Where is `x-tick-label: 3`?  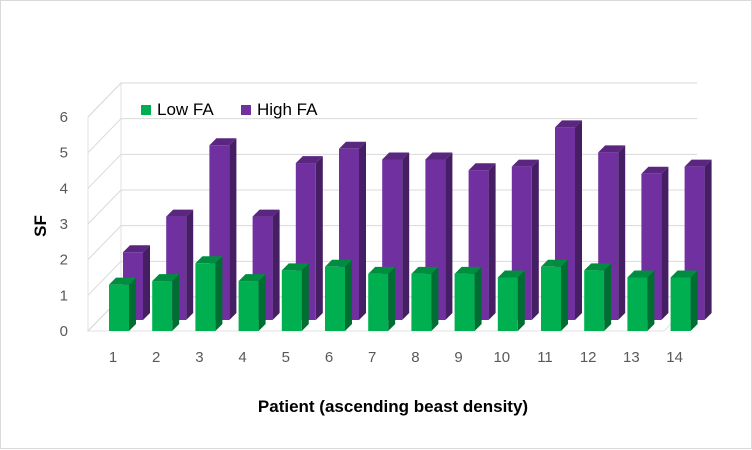 x-tick-label: 3 is located at coordinates (199, 357).